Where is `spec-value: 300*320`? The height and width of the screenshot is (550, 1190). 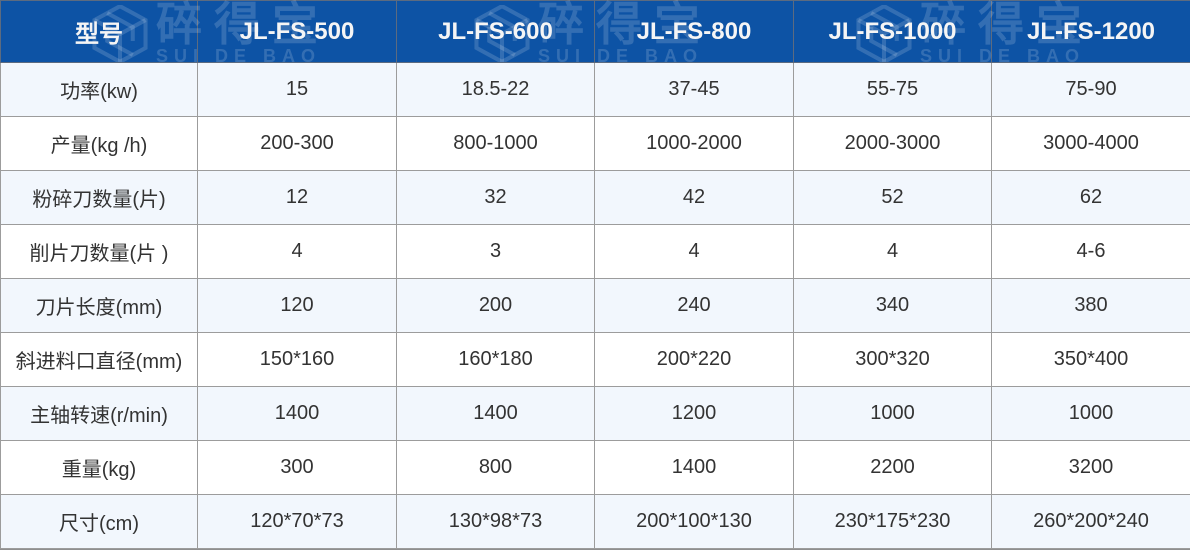 spec-value: 300*320 is located at coordinates (892, 359).